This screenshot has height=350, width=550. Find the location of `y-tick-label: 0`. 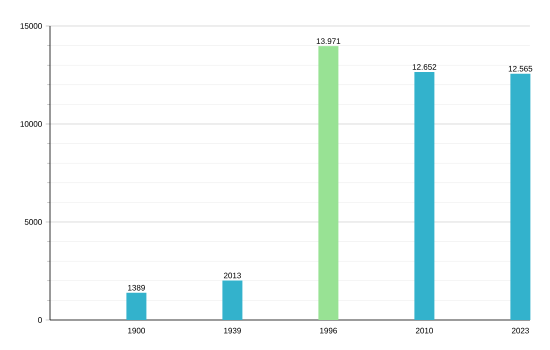

y-tick-label: 0 is located at coordinates (40, 320).